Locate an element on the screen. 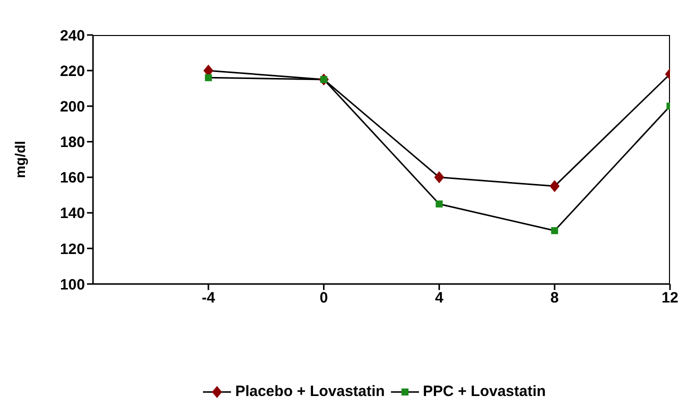 The width and height of the screenshot is (681, 410). x-tick-label: 4 is located at coordinates (439, 298).